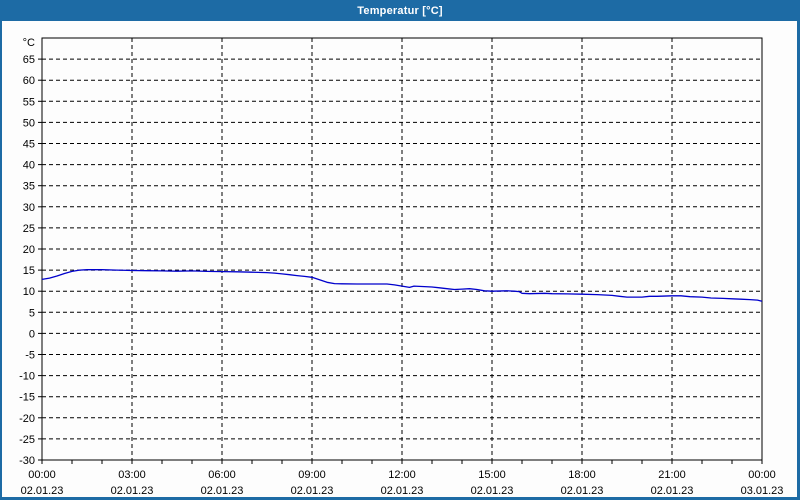 Image resolution: width=800 pixels, height=500 pixels. What do you see at coordinates (29, 187) in the screenshot?
I see `y-tick-label: 35` at bounding box center [29, 187].